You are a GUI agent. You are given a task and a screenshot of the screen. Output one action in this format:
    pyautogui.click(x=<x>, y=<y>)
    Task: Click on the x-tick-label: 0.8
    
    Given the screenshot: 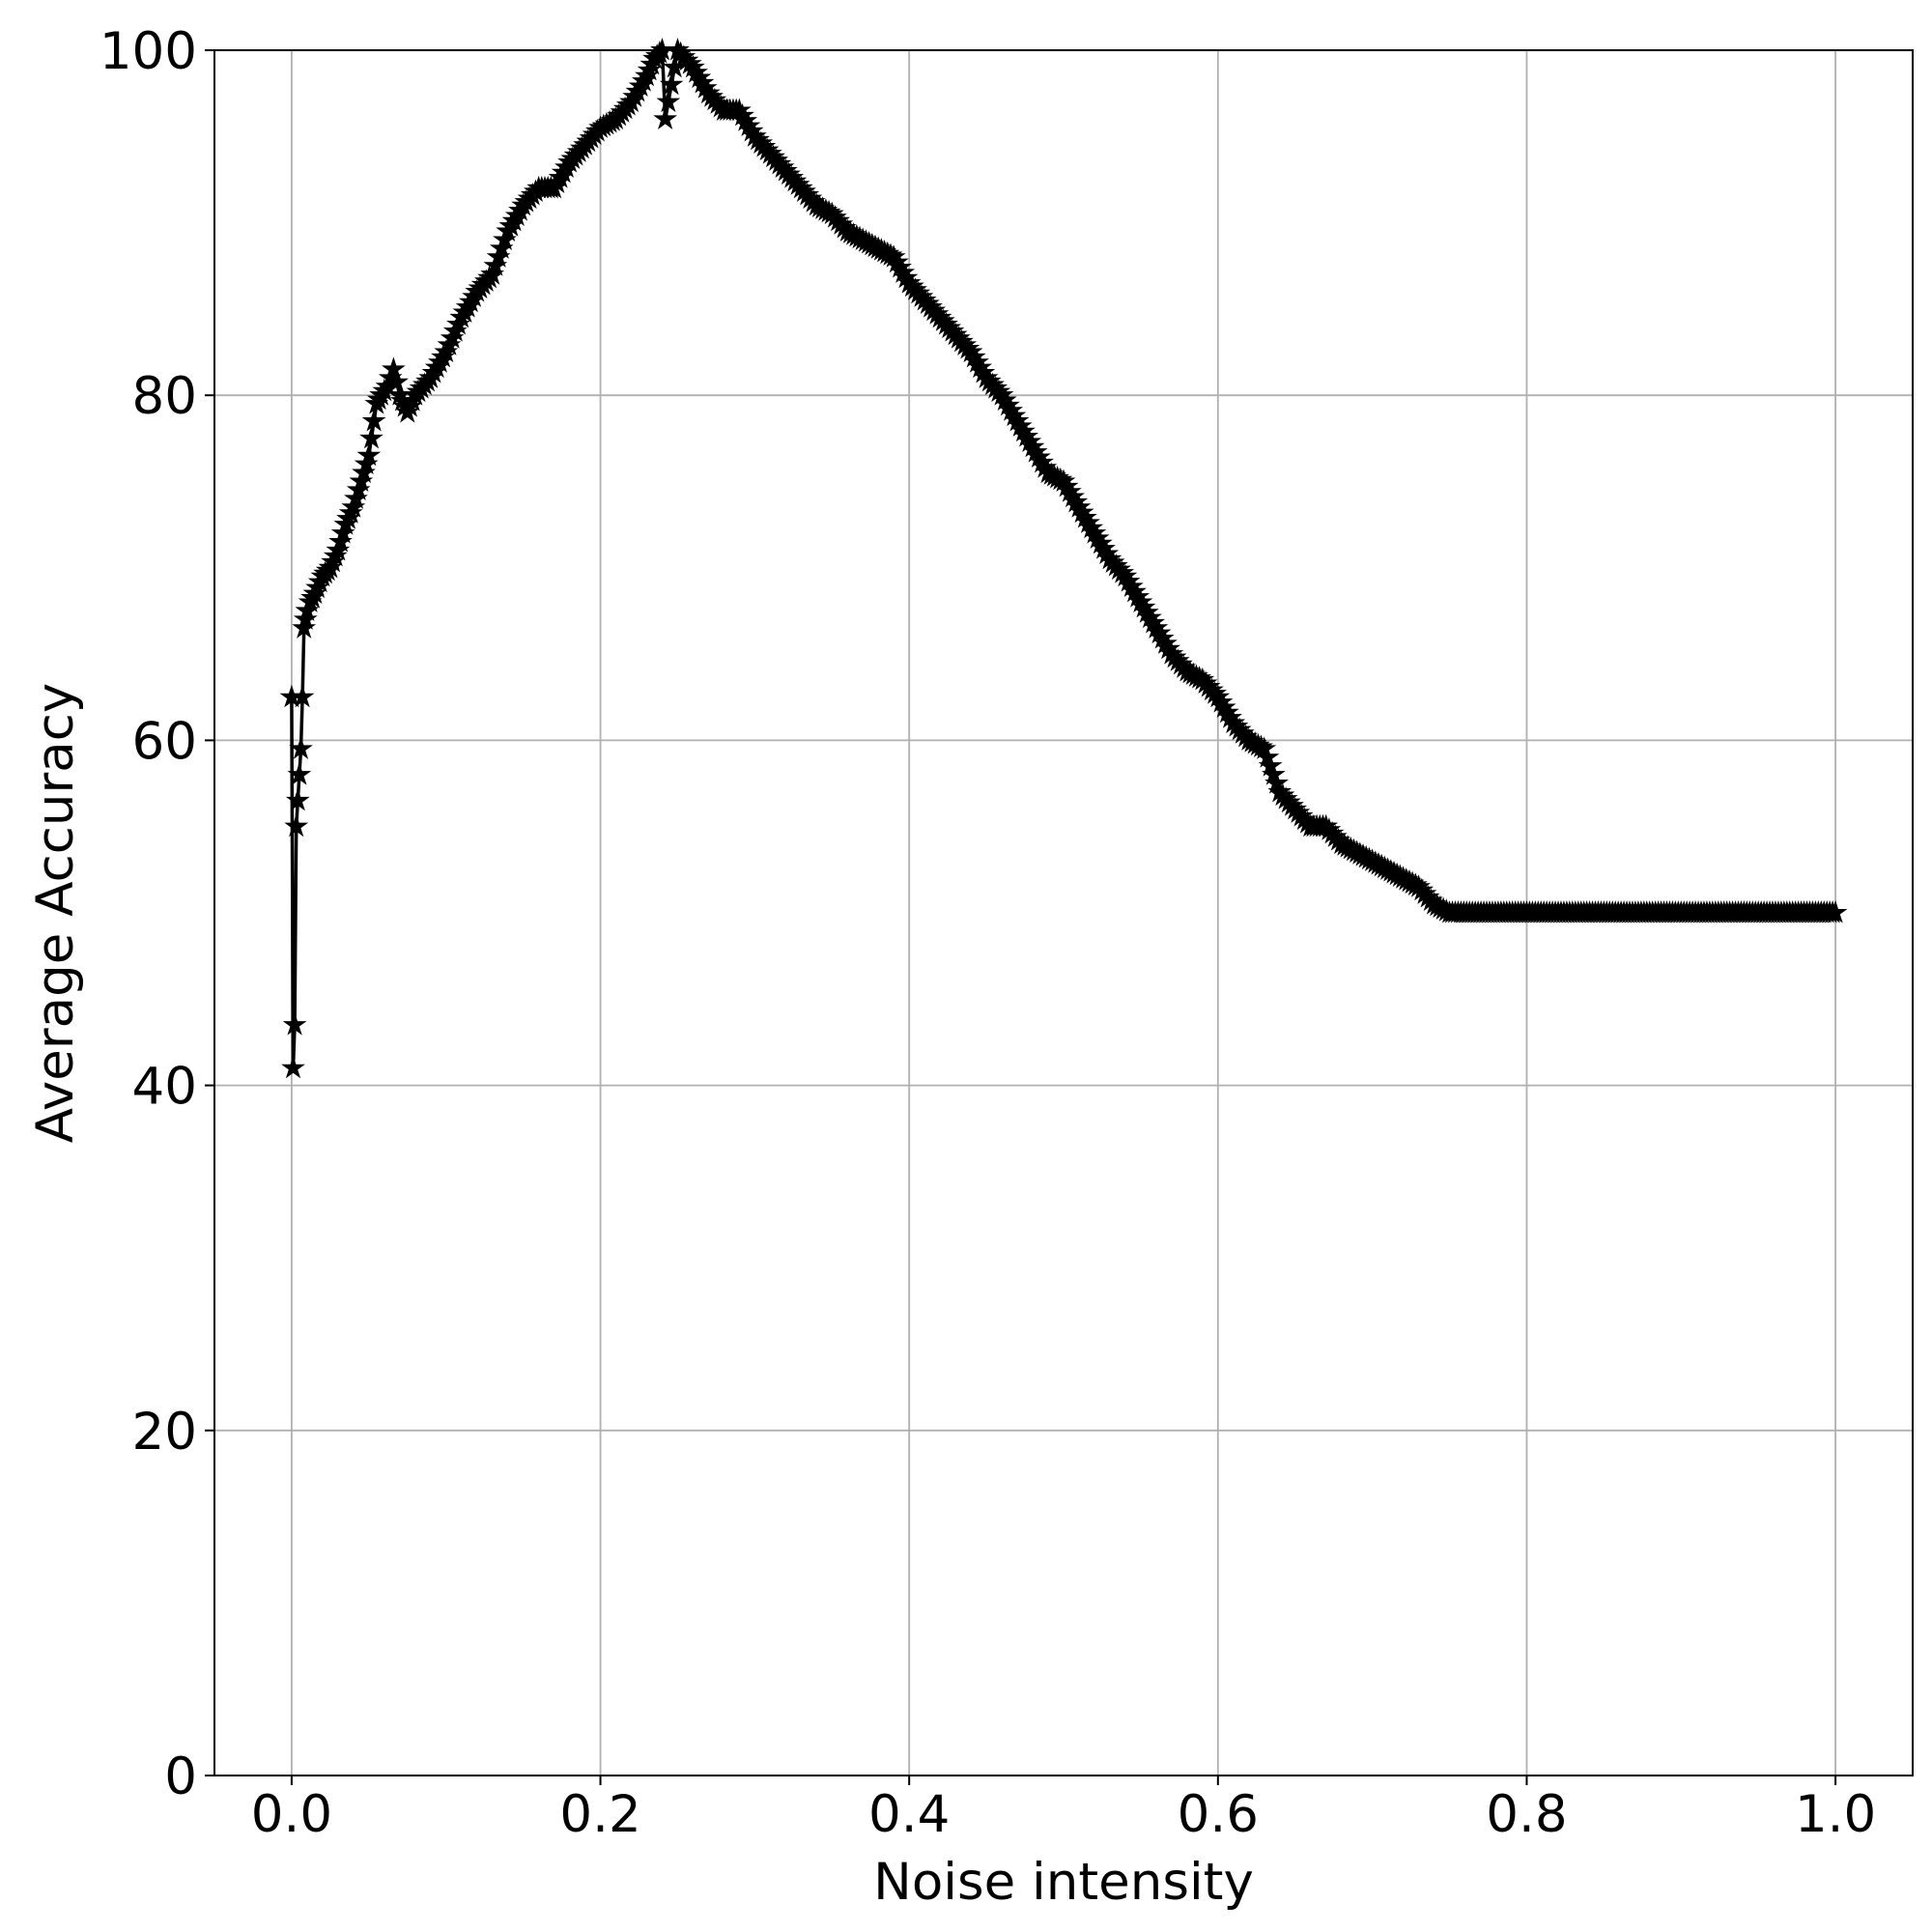 What is the action you would take?
    pyautogui.click(x=1526, y=1814)
    